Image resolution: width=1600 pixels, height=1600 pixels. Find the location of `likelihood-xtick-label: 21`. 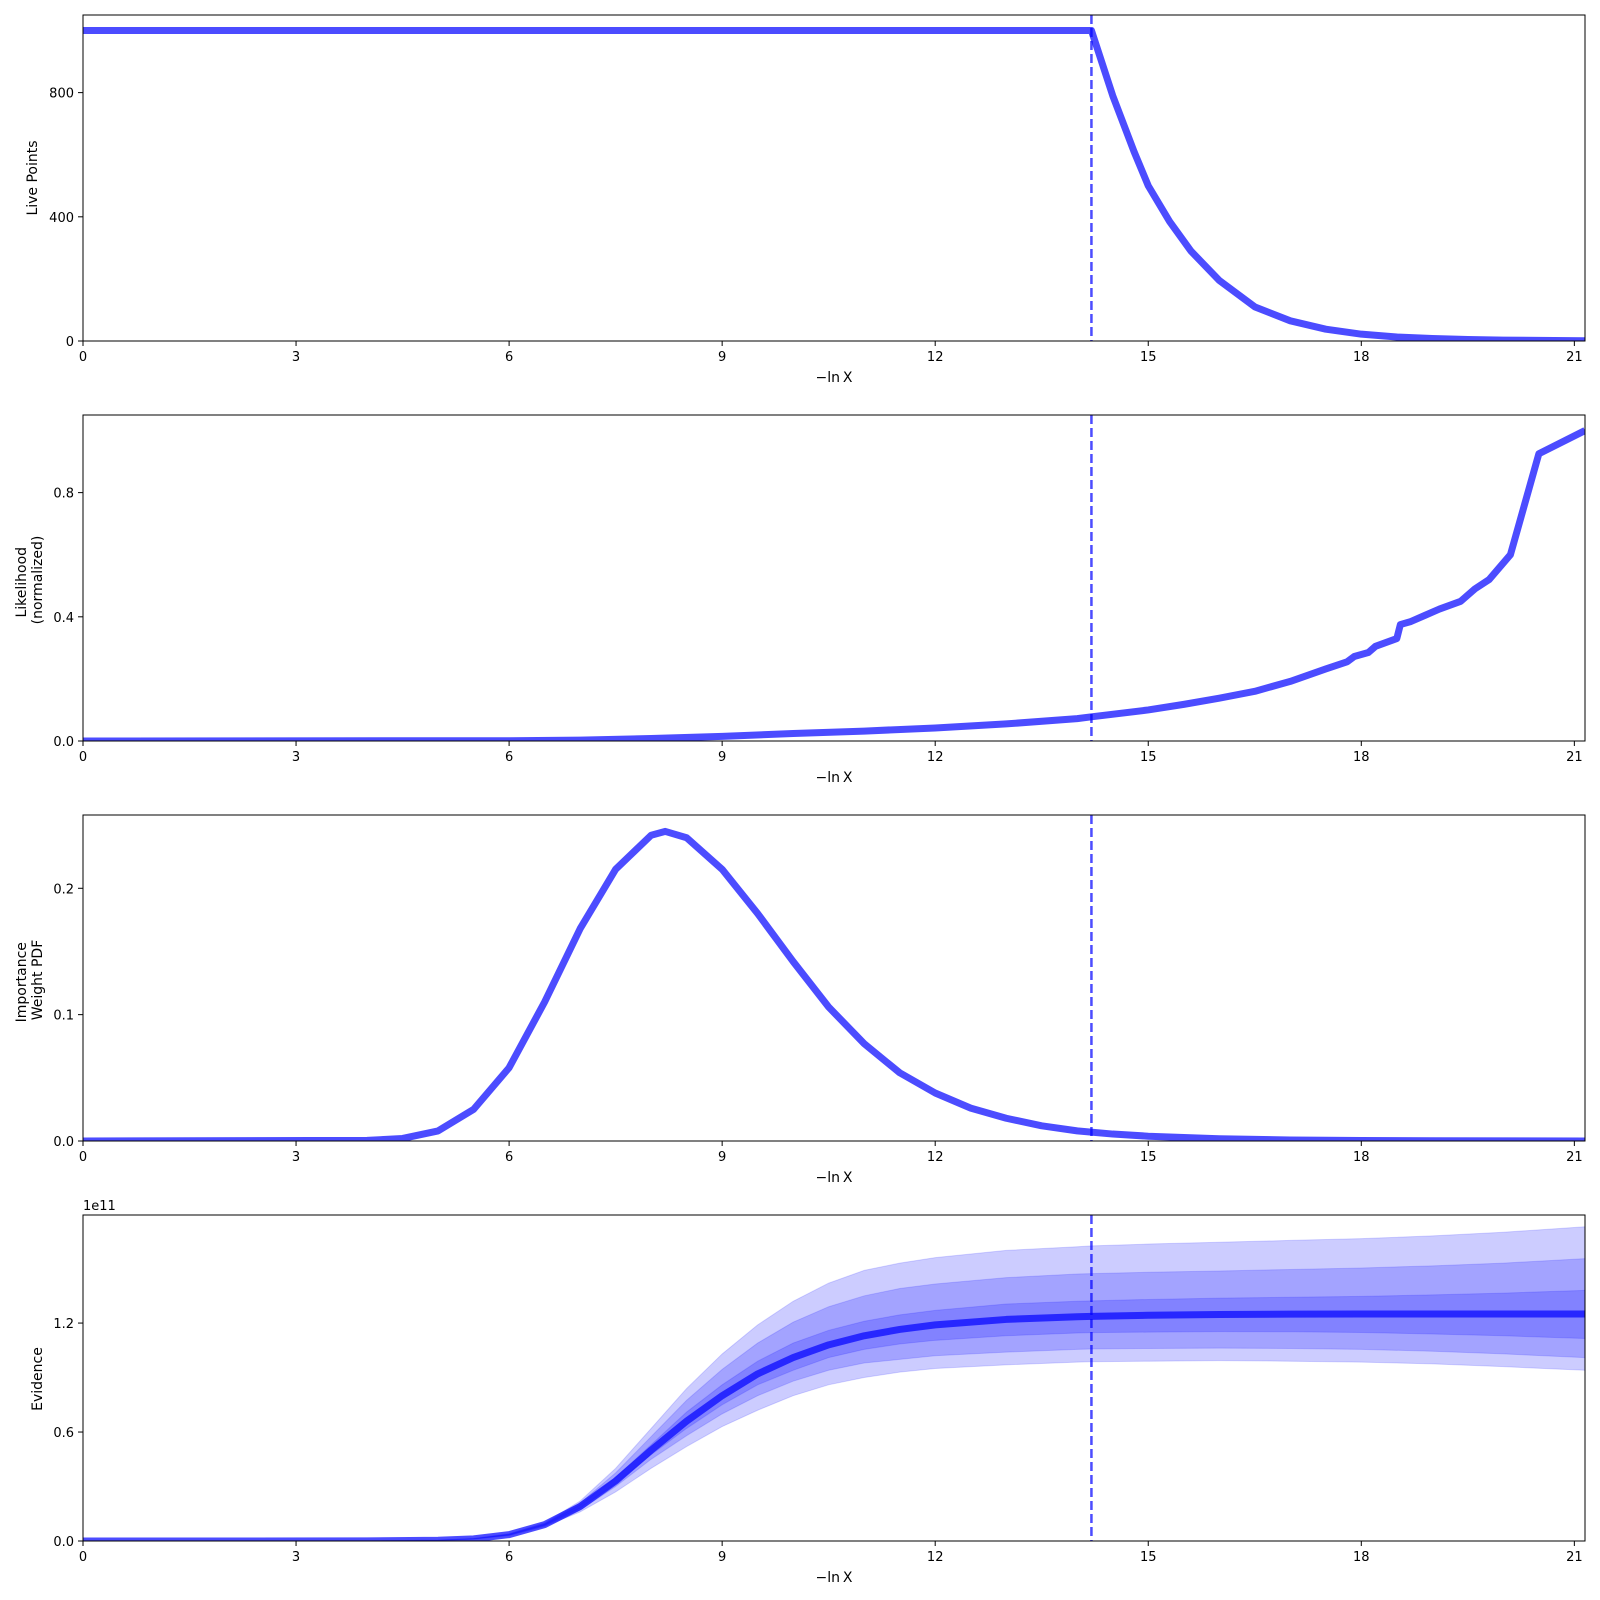

likelihood-xtick-label: 21 is located at coordinates (1574, 757).